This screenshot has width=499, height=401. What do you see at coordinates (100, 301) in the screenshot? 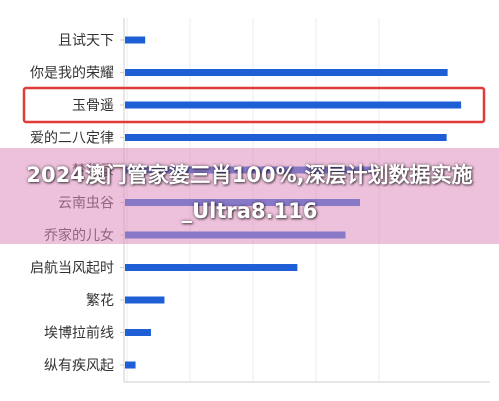
I see `category-label-8: 繁花` at bounding box center [100, 301].